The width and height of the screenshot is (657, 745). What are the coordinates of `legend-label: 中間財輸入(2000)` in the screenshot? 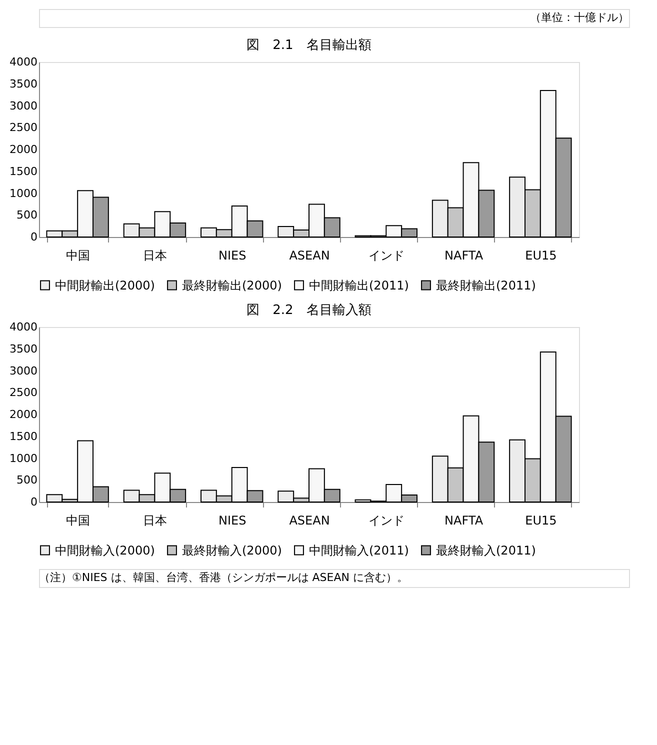 It's located at (105, 550).